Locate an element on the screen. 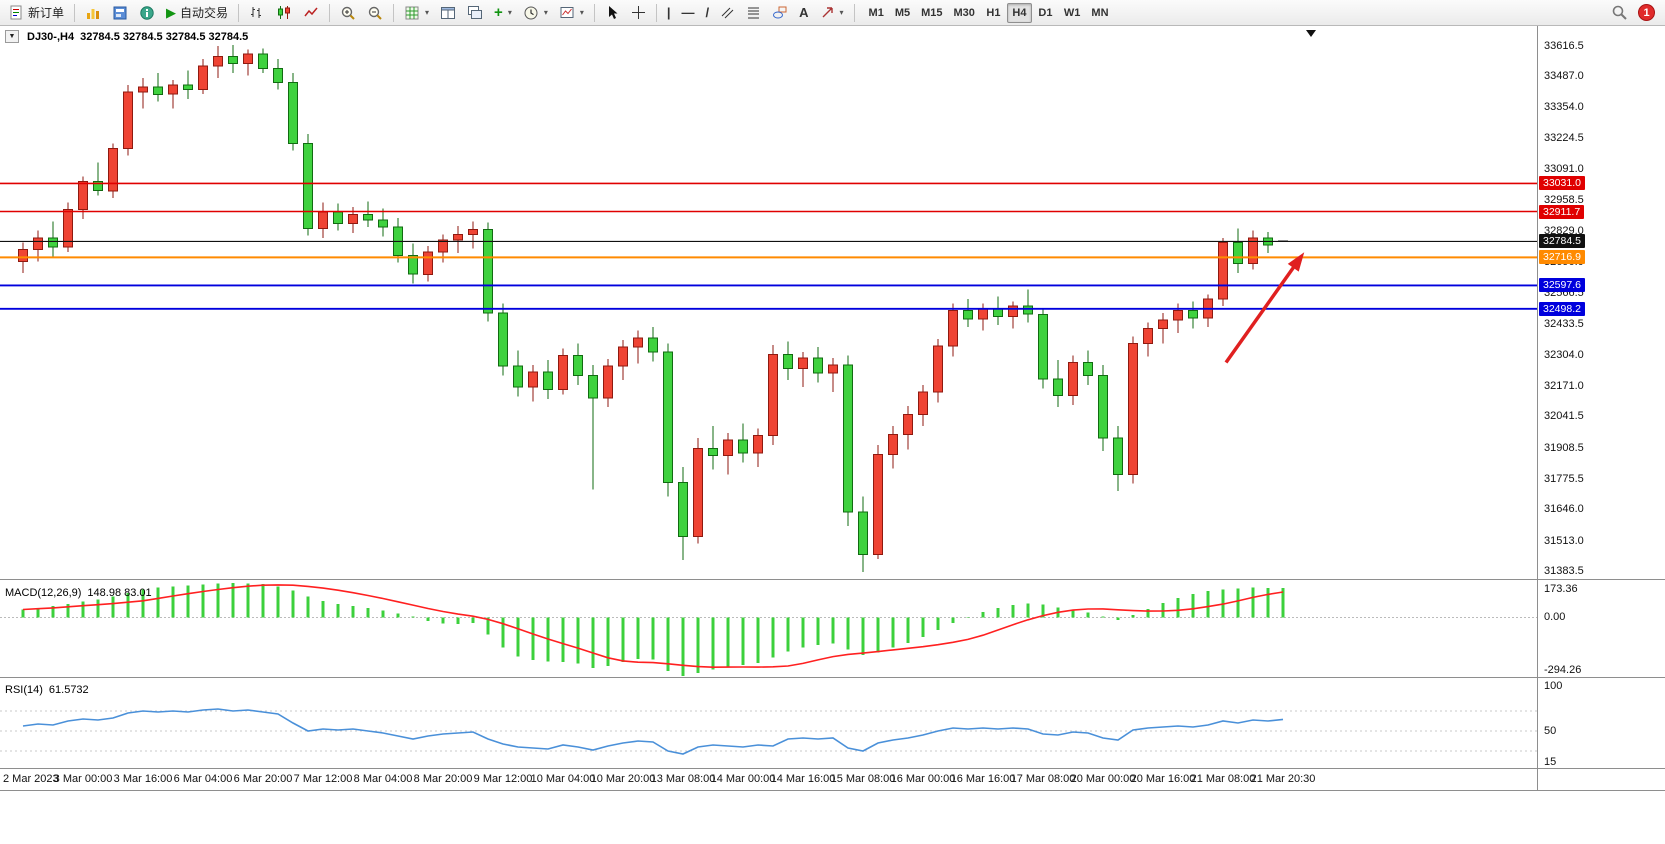 The width and height of the screenshot is (1665, 844). timeframe-button-h1: H1 is located at coordinates (993, 13).